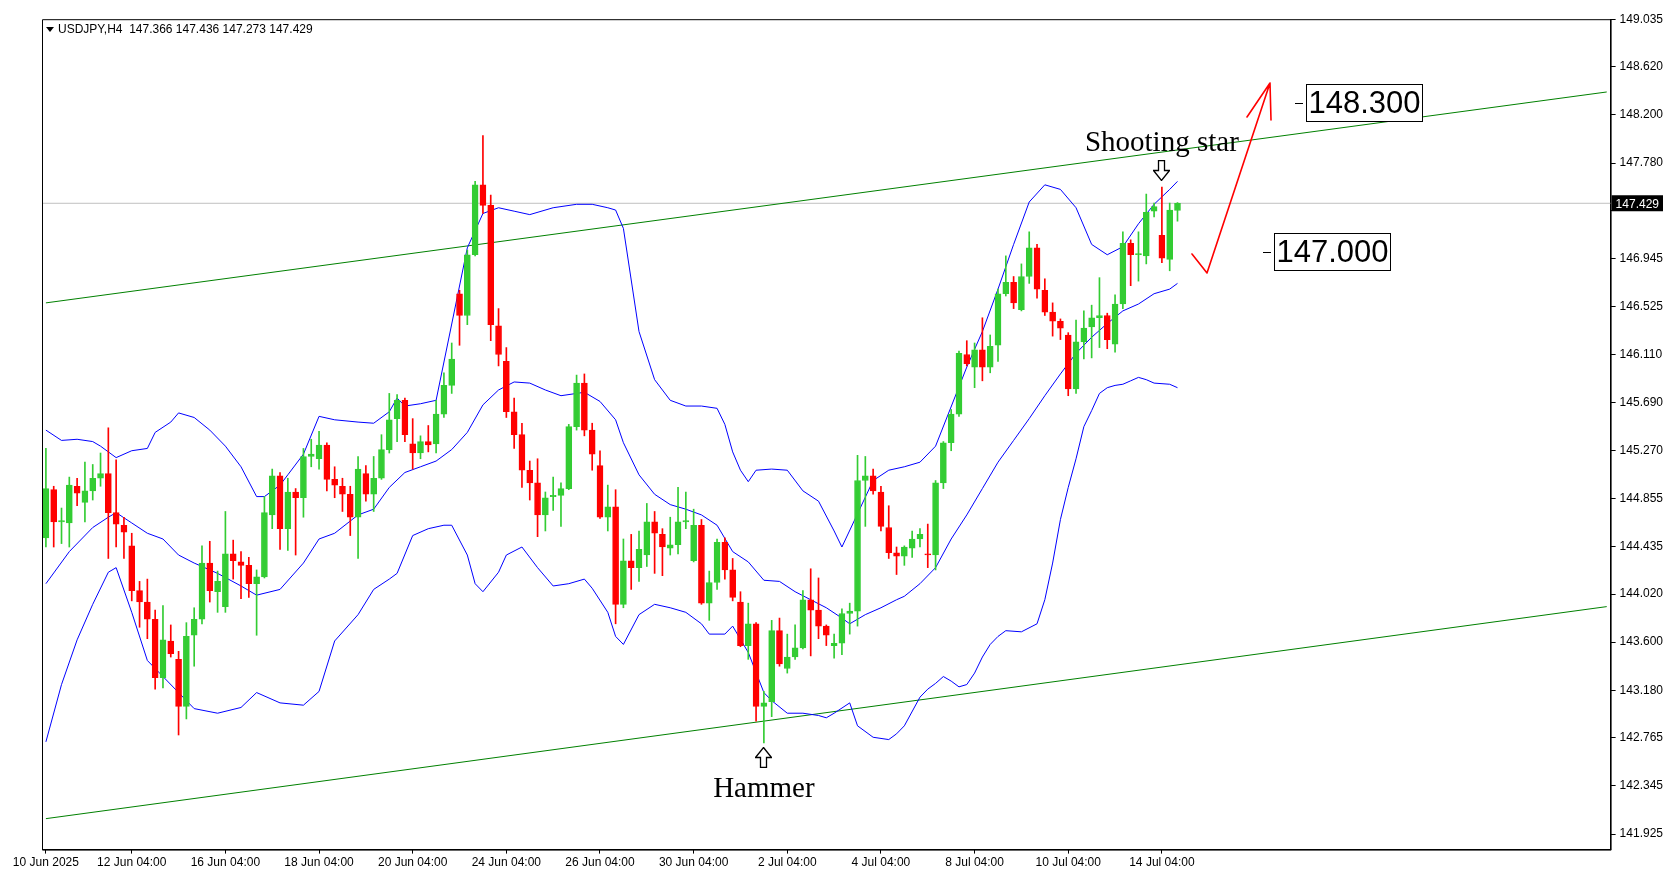 This screenshot has width=1677, height=882. What do you see at coordinates (1641, 641) in the screenshot?
I see `y-tick-label: 143.600` at bounding box center [1641, 641].